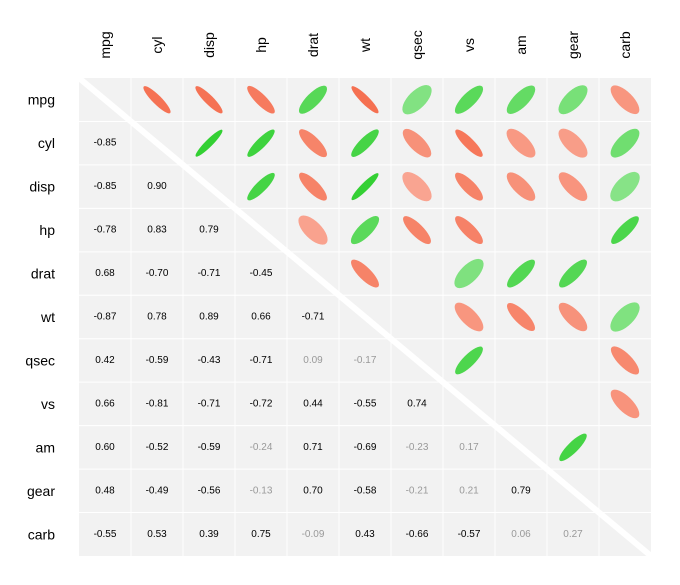 This screenshot has height=585, width=680. What do you see at coordinates (625, 360) in the screenshot?
I see `correlation-ellipse-qsec-carb` at bounding box center [625, 360].